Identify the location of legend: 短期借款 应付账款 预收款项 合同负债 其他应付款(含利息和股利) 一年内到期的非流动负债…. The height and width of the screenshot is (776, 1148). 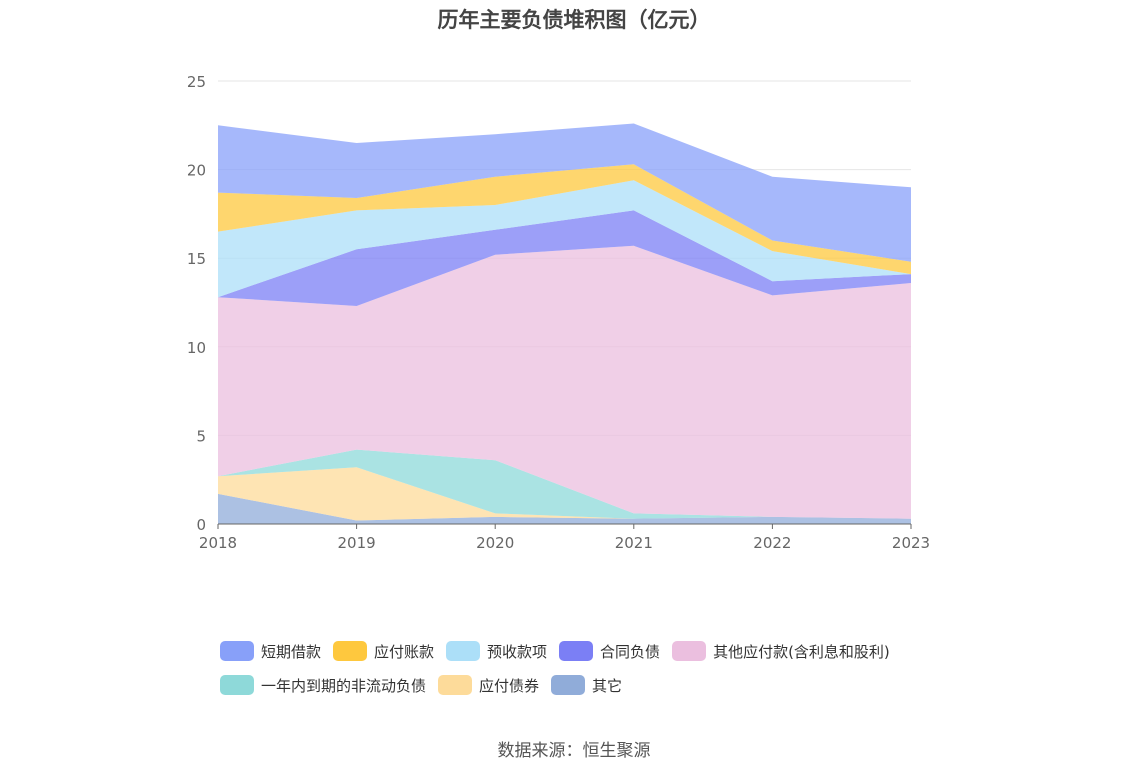
(600, 674).